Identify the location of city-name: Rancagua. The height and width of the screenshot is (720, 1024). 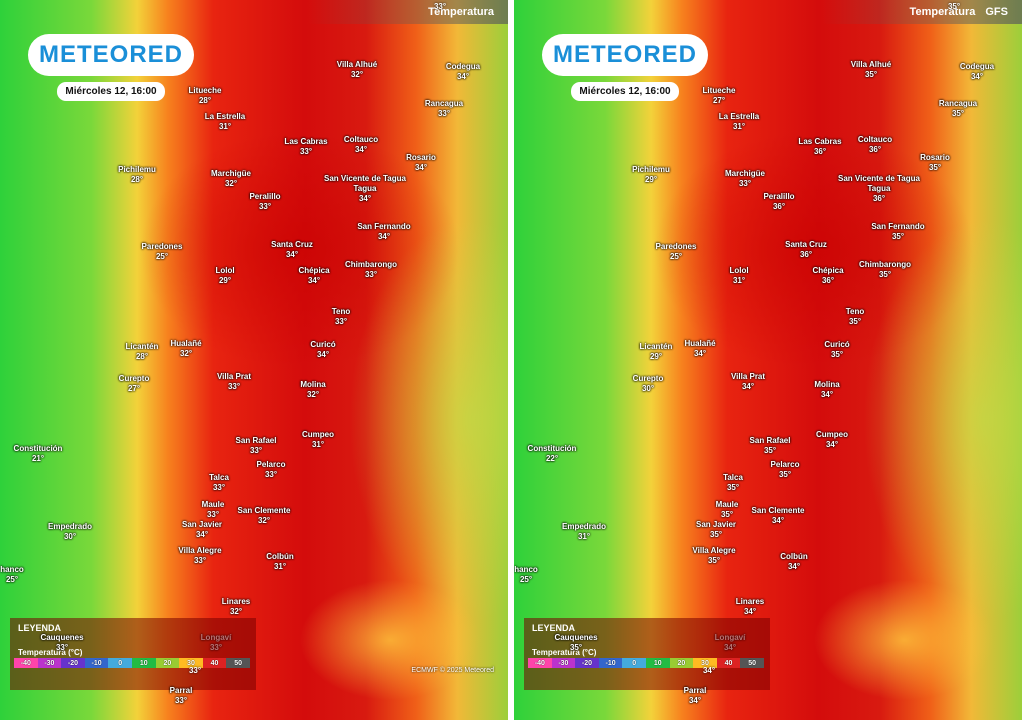
(444, 103).